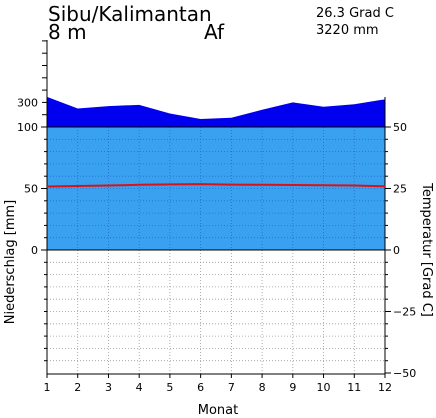  I want to click on precip-tick-label: 0, so click(34, 250).